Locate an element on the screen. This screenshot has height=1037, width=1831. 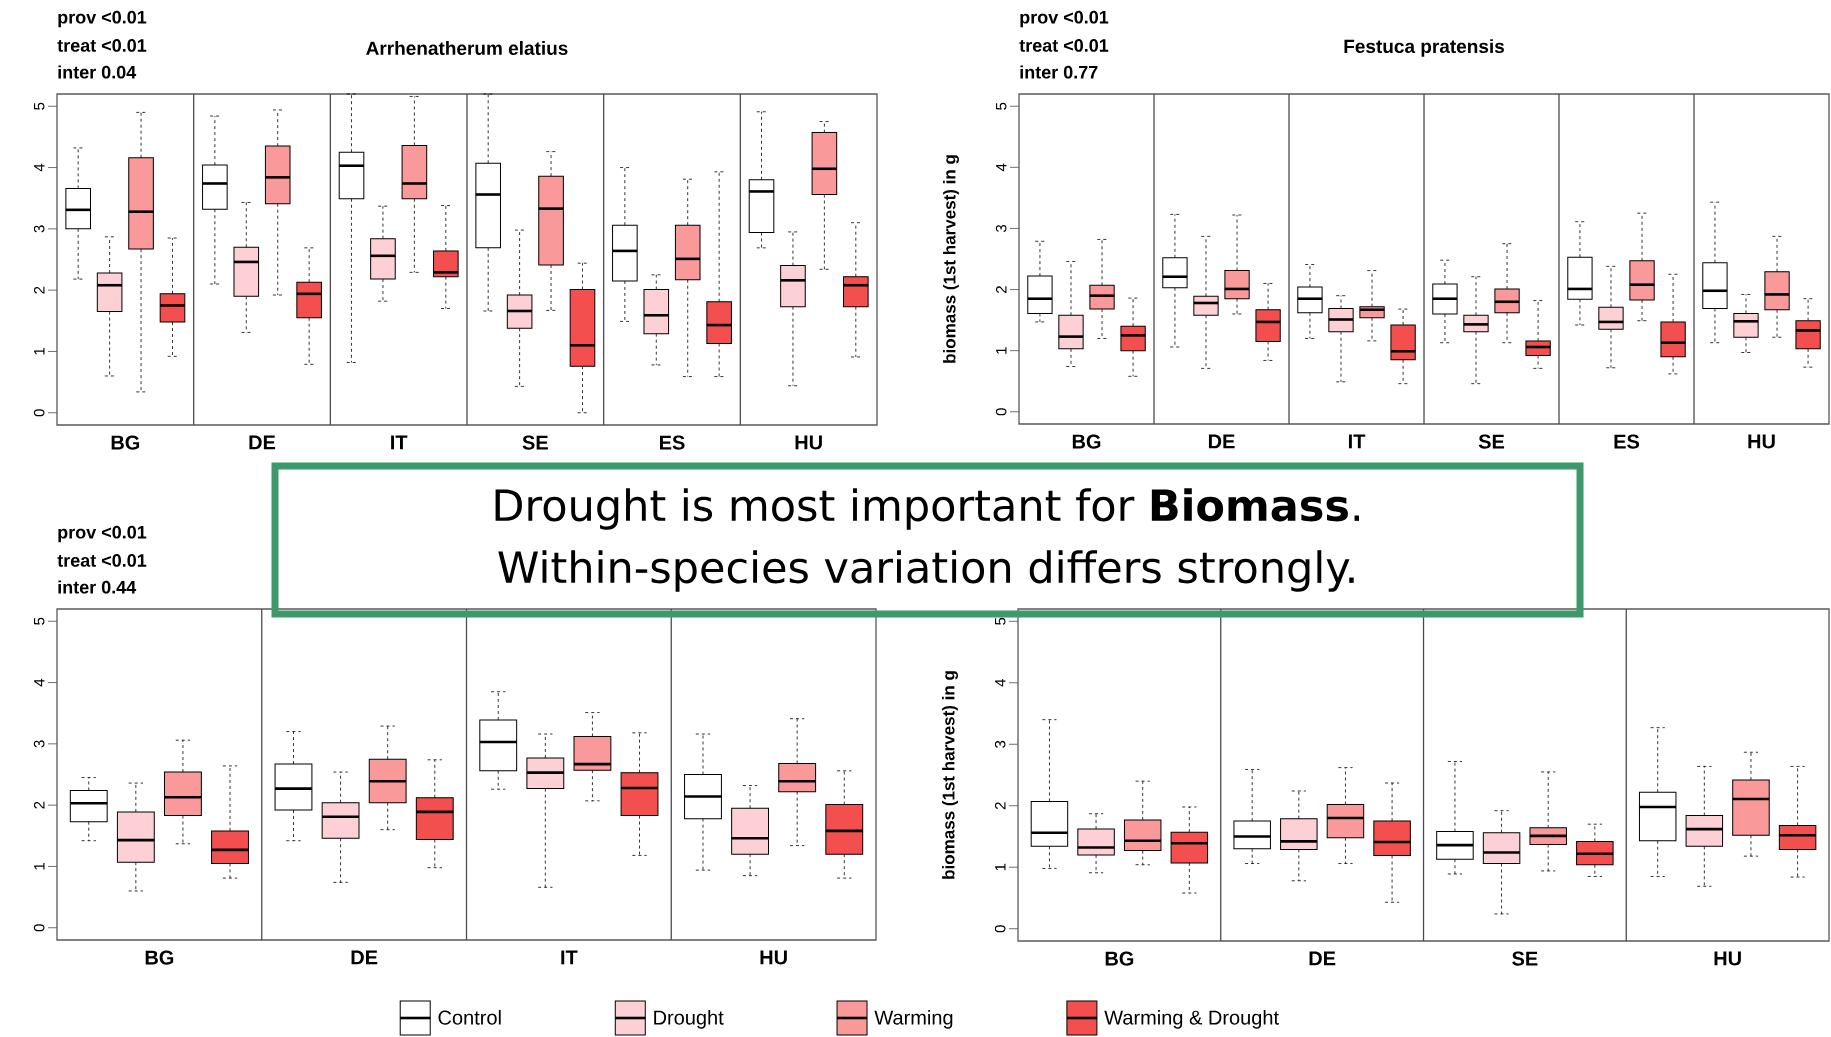
legend-label: Warming & Drought is located at coordinates (1191, 1019).